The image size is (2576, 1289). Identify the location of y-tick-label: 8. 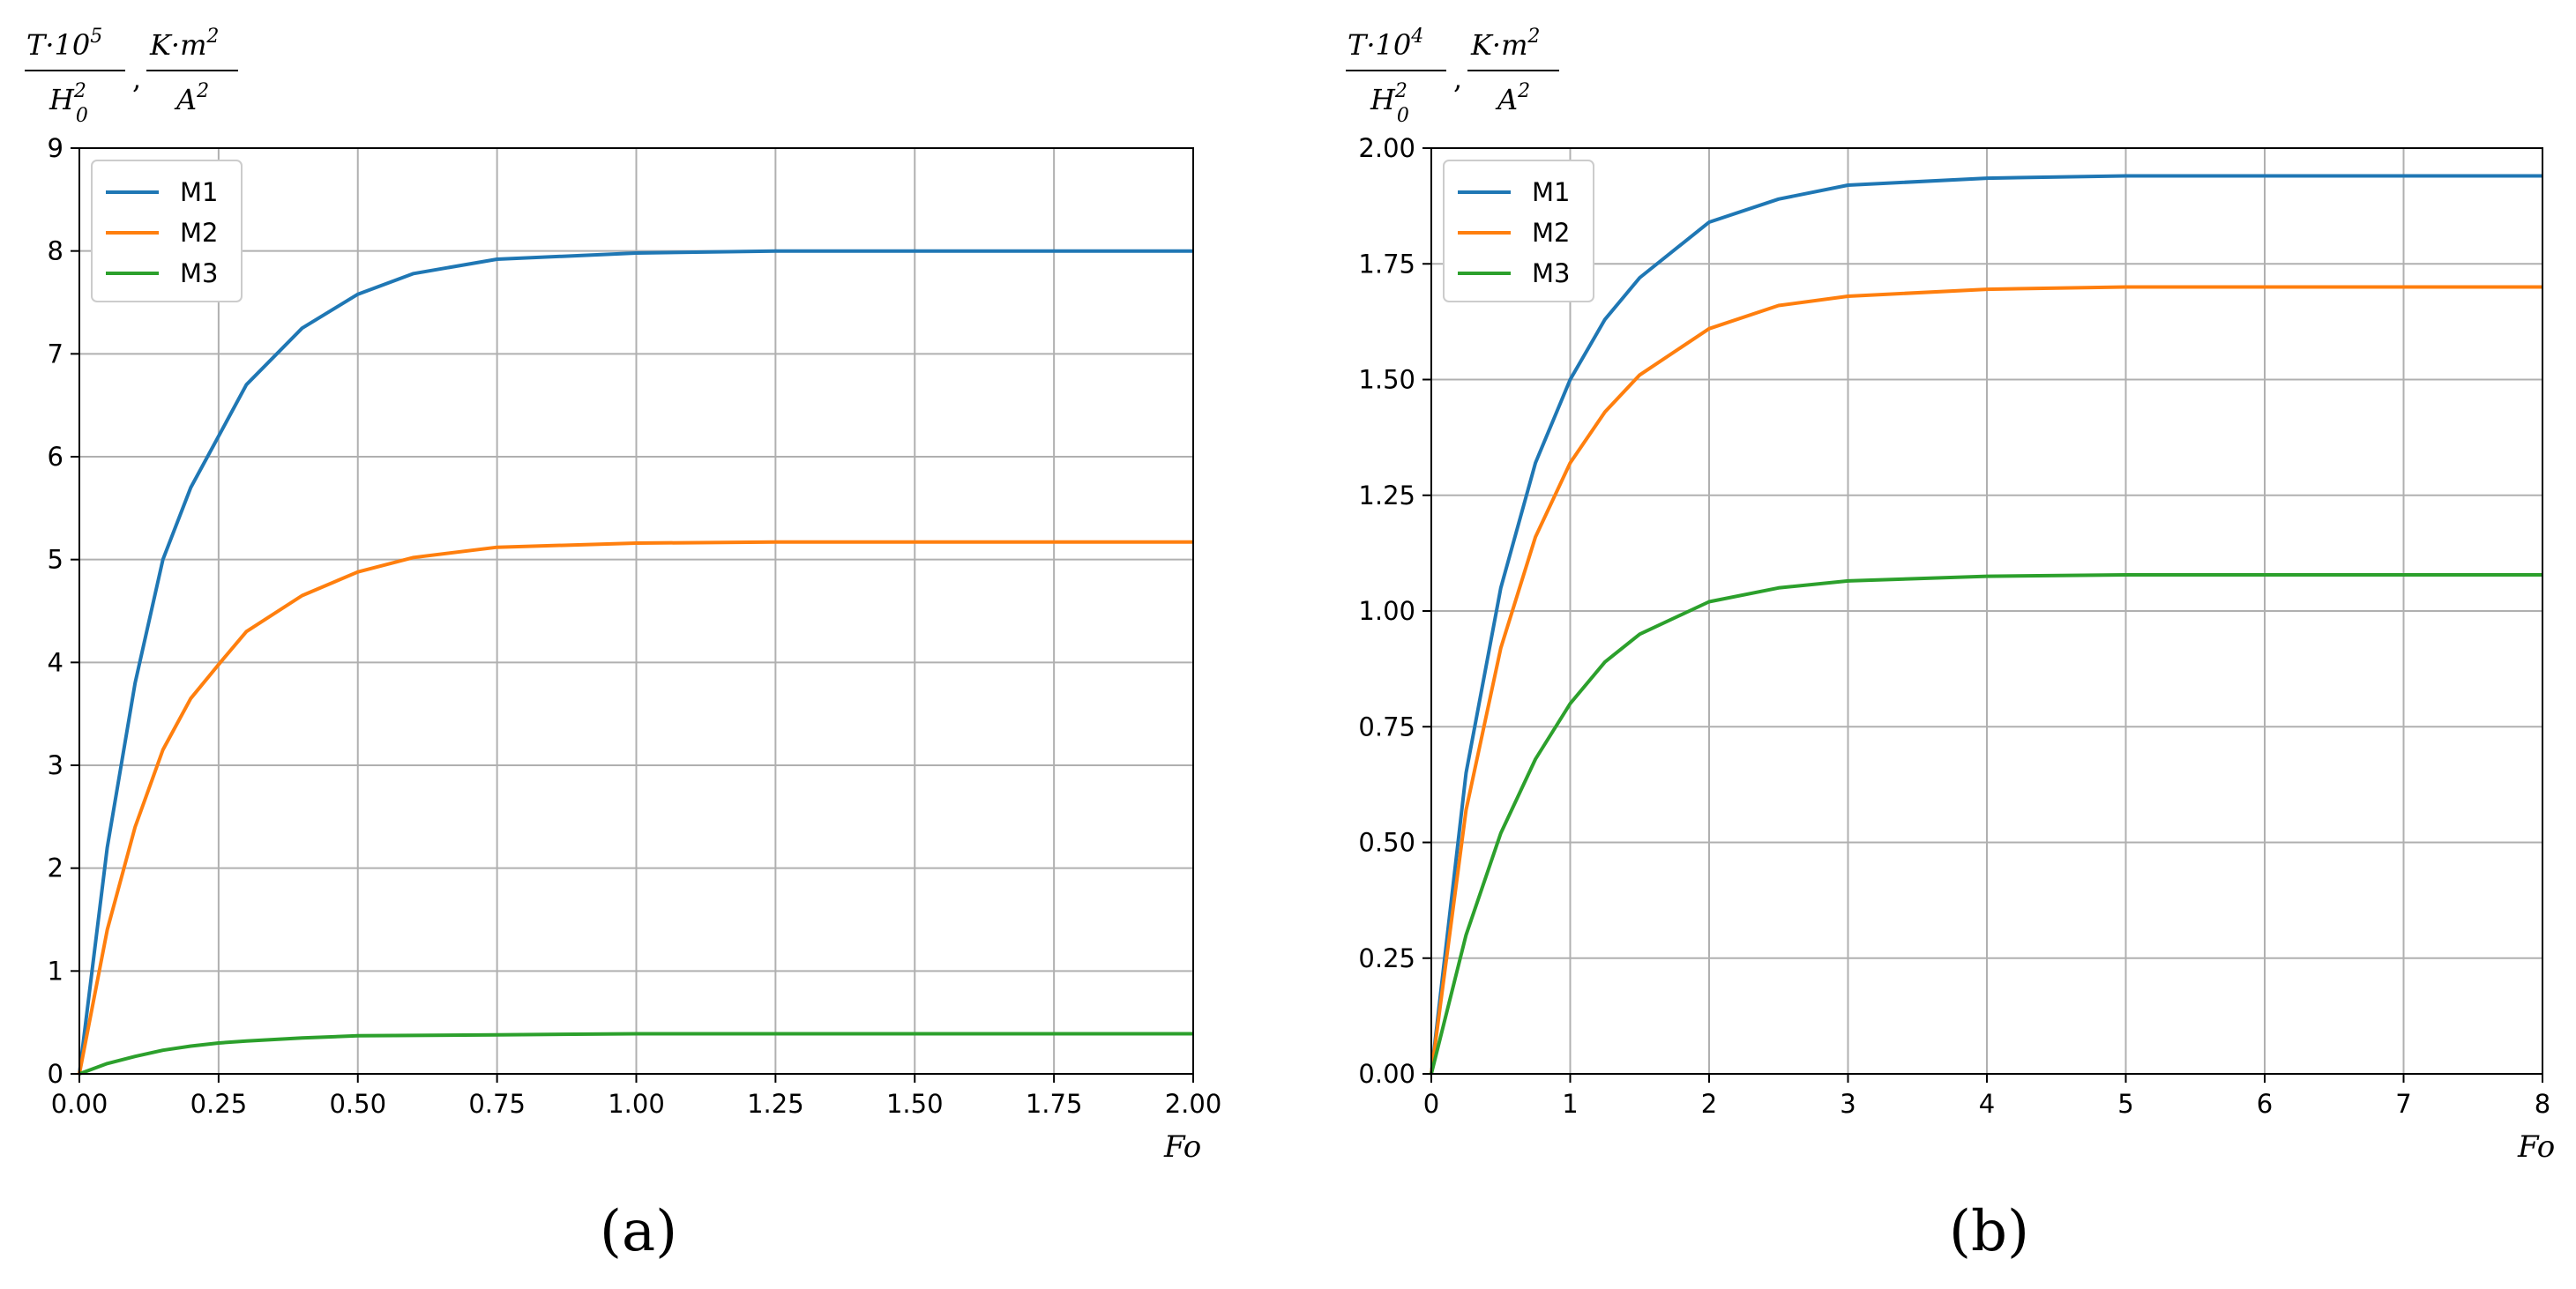
(55, 251).